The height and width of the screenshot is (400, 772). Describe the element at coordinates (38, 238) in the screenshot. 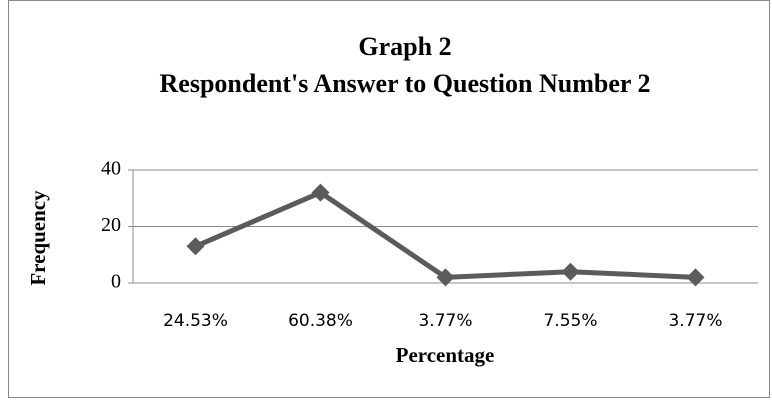

I see `y-axis-label: Frequency` at that location.